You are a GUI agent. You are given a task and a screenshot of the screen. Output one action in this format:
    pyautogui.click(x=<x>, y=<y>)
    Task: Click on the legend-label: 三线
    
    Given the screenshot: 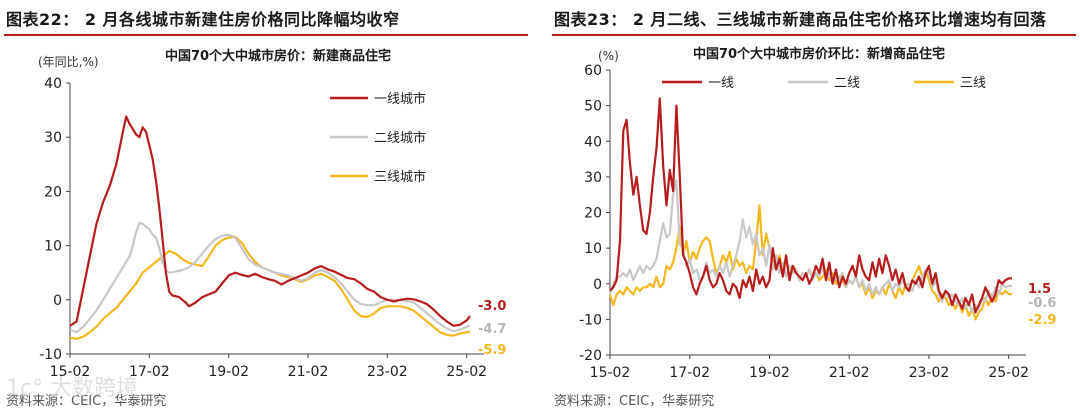 What is the action you would take?
    pyautogui.click(x=973, y=83)
    